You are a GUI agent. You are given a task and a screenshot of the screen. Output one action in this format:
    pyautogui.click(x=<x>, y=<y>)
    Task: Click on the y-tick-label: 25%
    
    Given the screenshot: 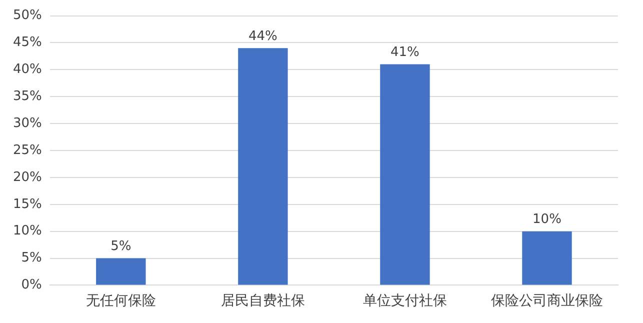 What is the action you would take?
    pyautogui.click(x=27, y=150)
    